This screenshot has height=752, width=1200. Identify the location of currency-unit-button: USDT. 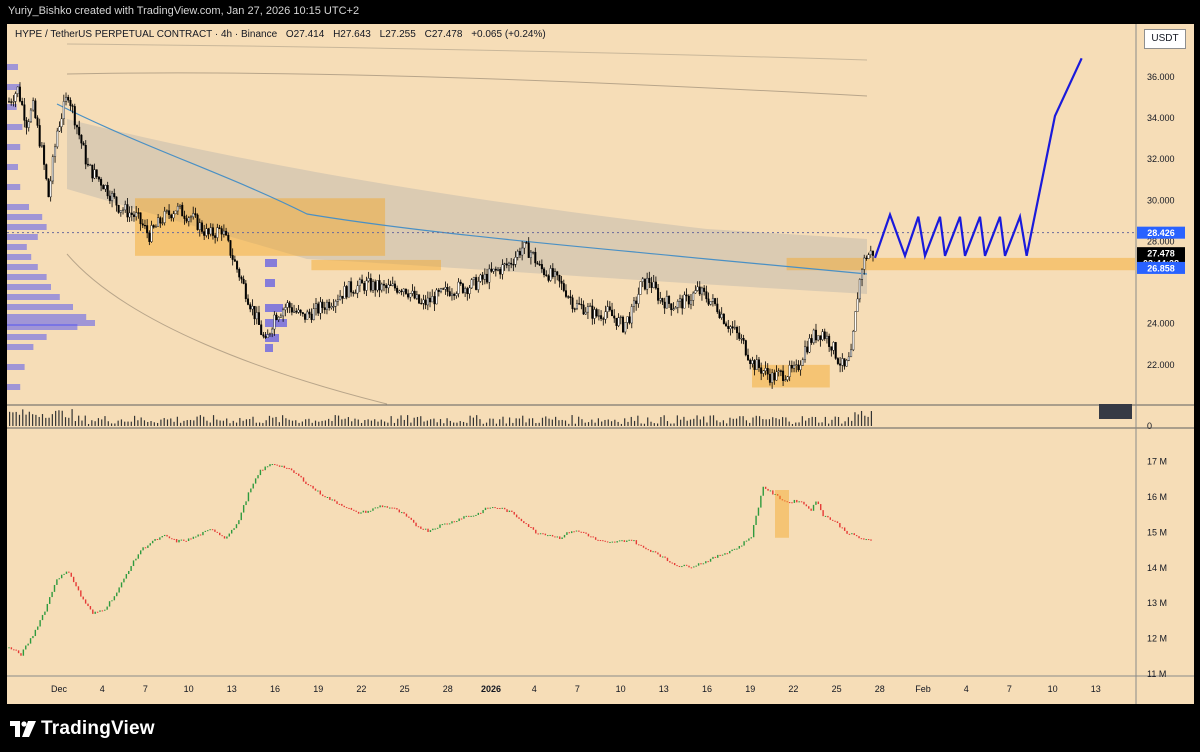
(1165, 39).